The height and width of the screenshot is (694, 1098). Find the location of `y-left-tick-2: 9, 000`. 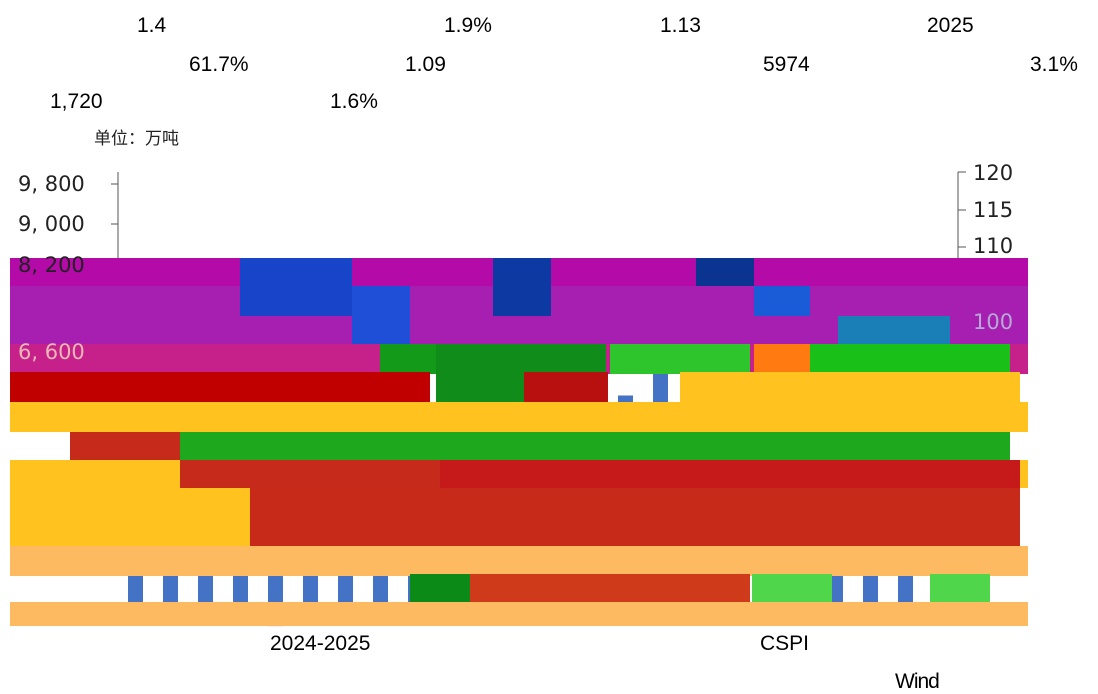

y-left-tick-2: 9, 000 is located at coordinates (51, 224).